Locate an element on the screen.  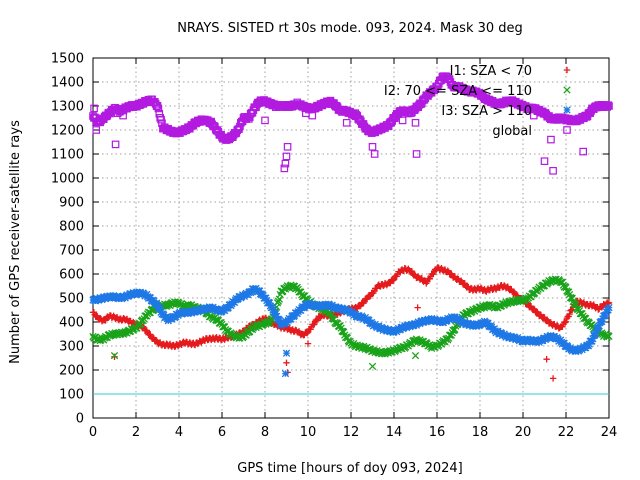
y-tick-label: 1200 is located at coordinates (67, 131).